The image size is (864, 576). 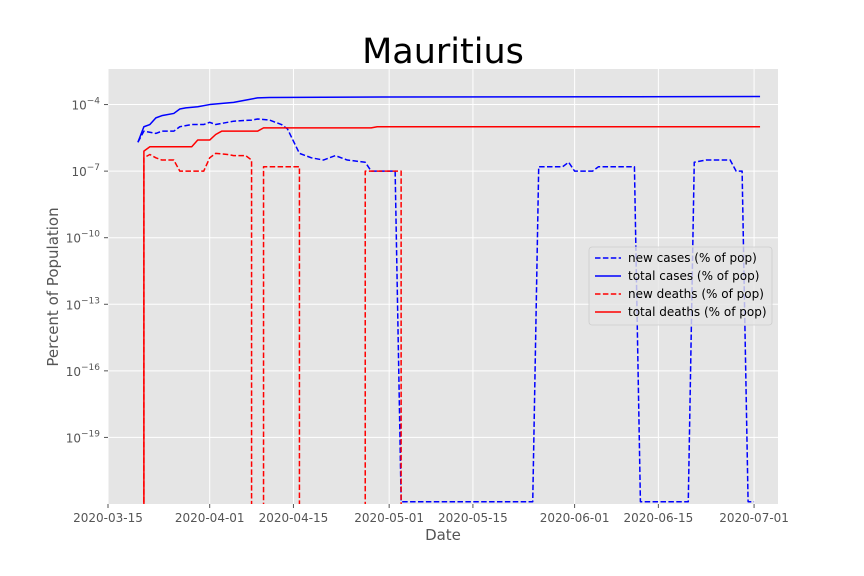 I want to click on x-tick-label: 2020-05-15, so click(x=473, y=518).